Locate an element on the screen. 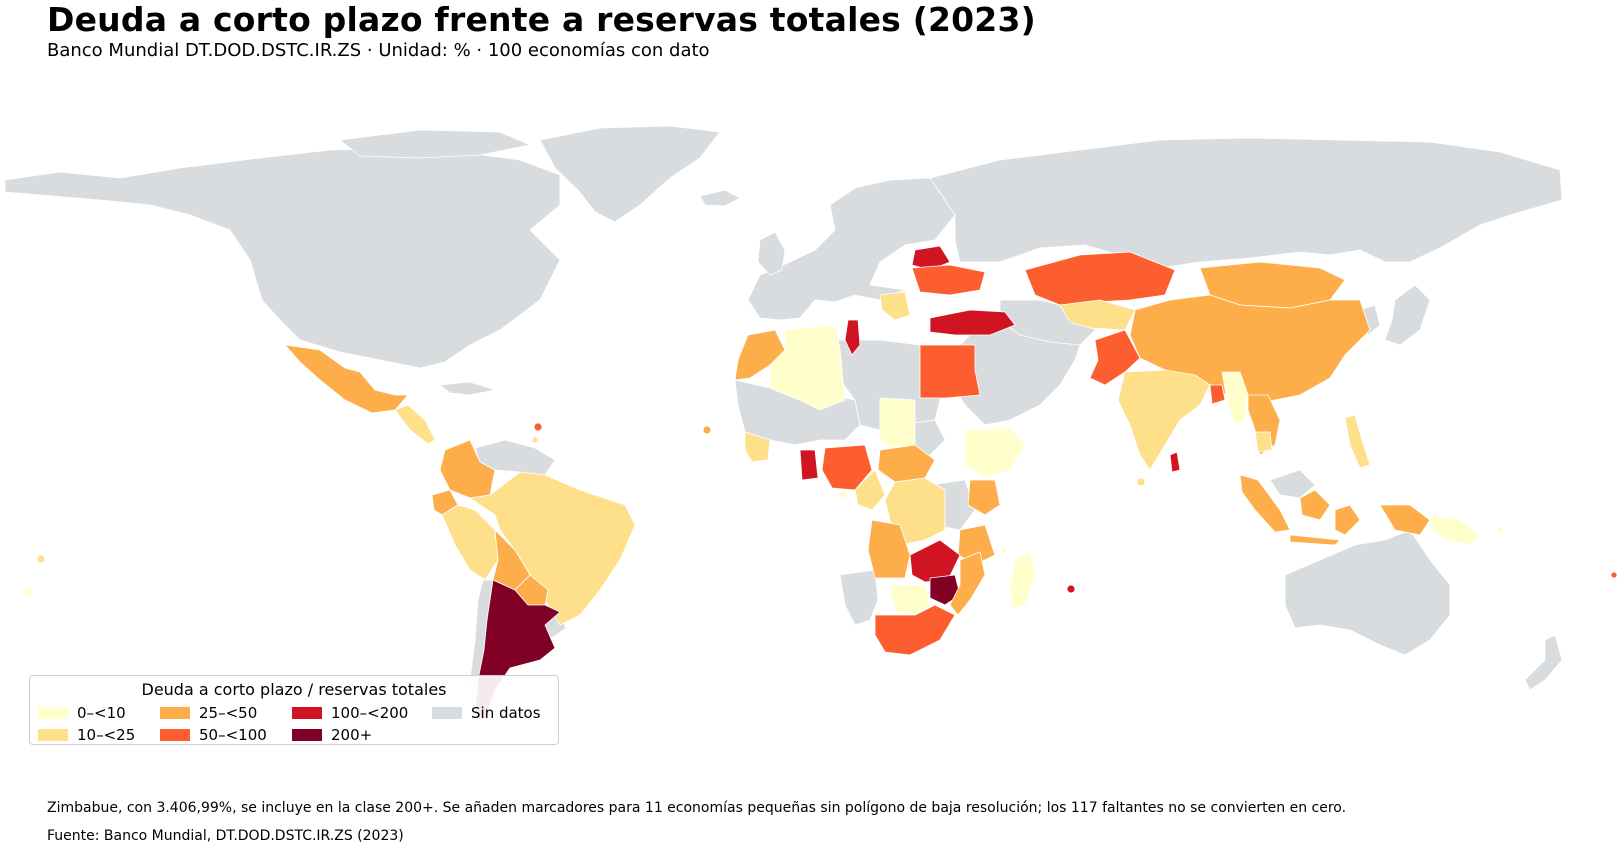 This screenshot has width=1623, height=851. legend-item-no-data: Sin datos is located at coordinates (486, 713).